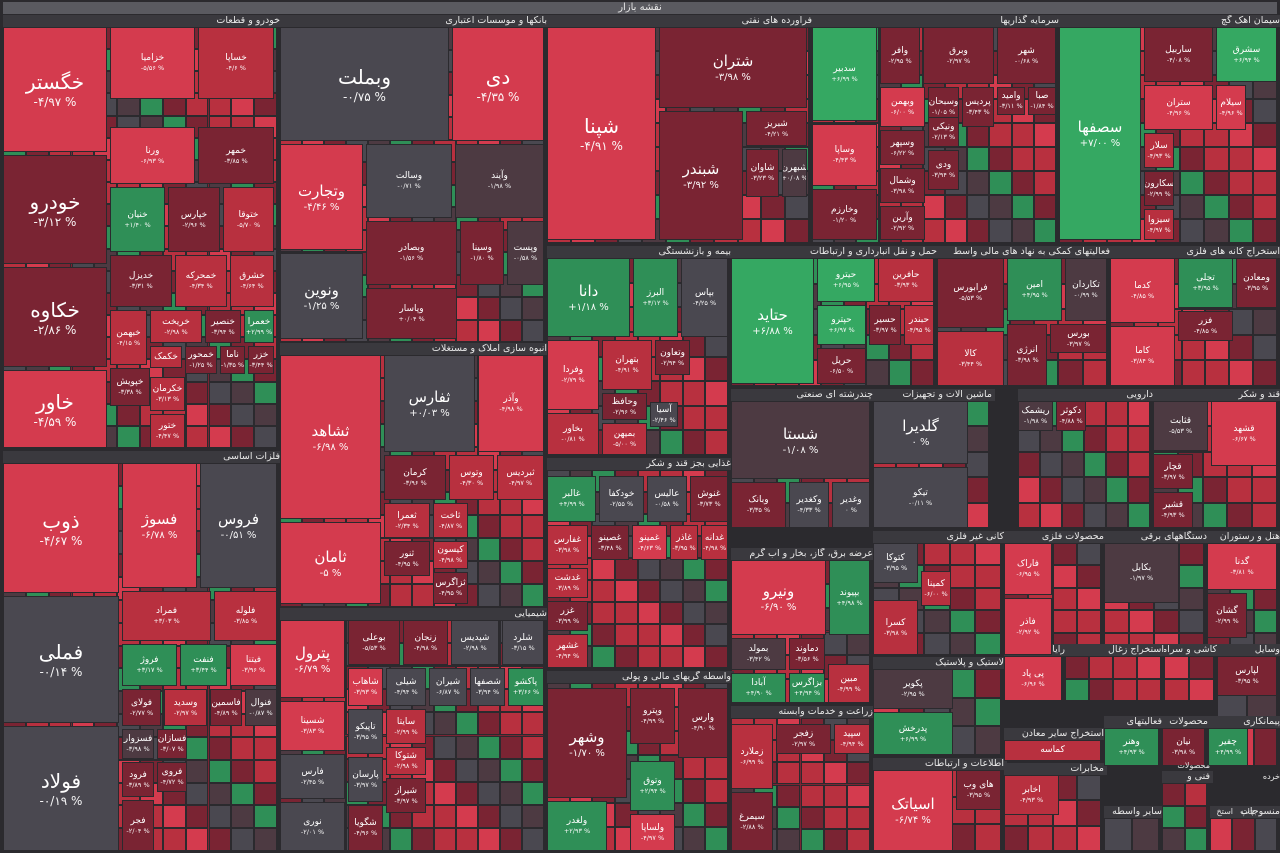  I want to click on stock-سیمرغ: سیمرغ -۲/۸۸ %, so click(752, 821).